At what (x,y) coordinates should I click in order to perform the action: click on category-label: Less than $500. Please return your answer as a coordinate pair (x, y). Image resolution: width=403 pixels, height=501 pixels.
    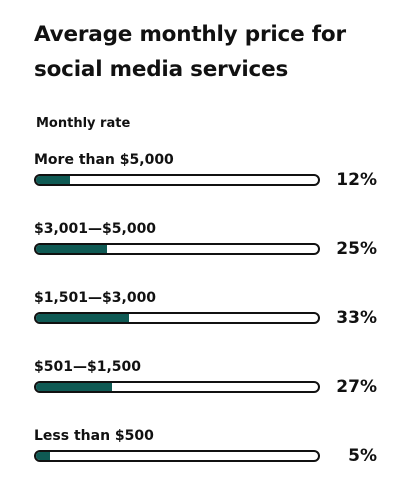
    Looking at the image, I should click on (94, 436).